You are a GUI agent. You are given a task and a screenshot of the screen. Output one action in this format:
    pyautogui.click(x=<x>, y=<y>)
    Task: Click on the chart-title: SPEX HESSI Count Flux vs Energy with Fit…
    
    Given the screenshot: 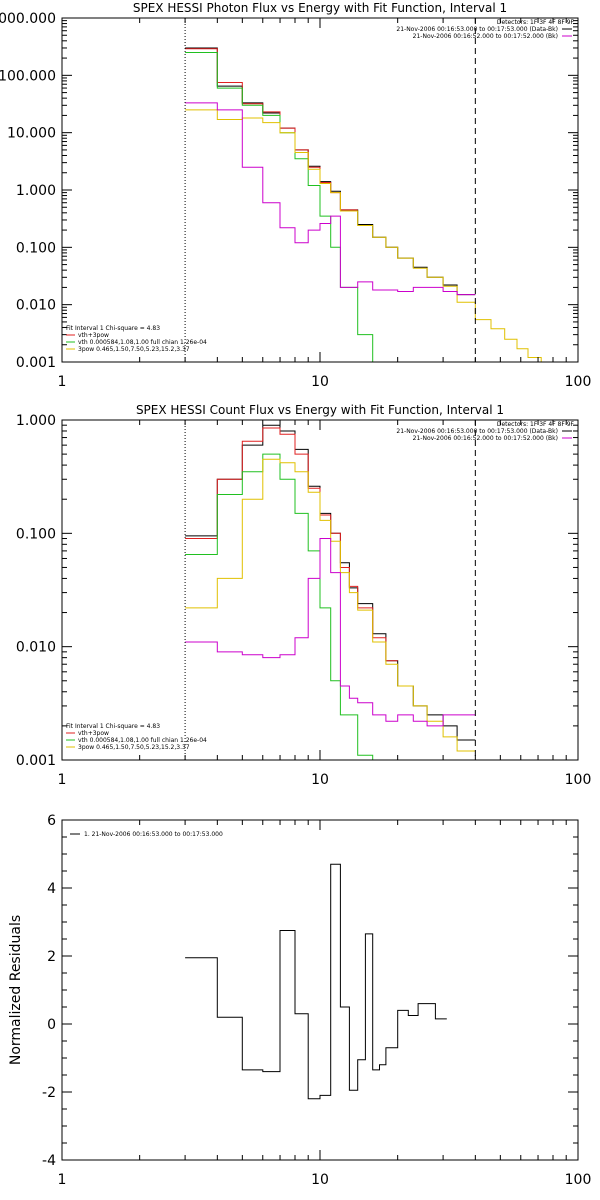 What is the action you would take?
    pyautogui.click(x=320, y=410)
    